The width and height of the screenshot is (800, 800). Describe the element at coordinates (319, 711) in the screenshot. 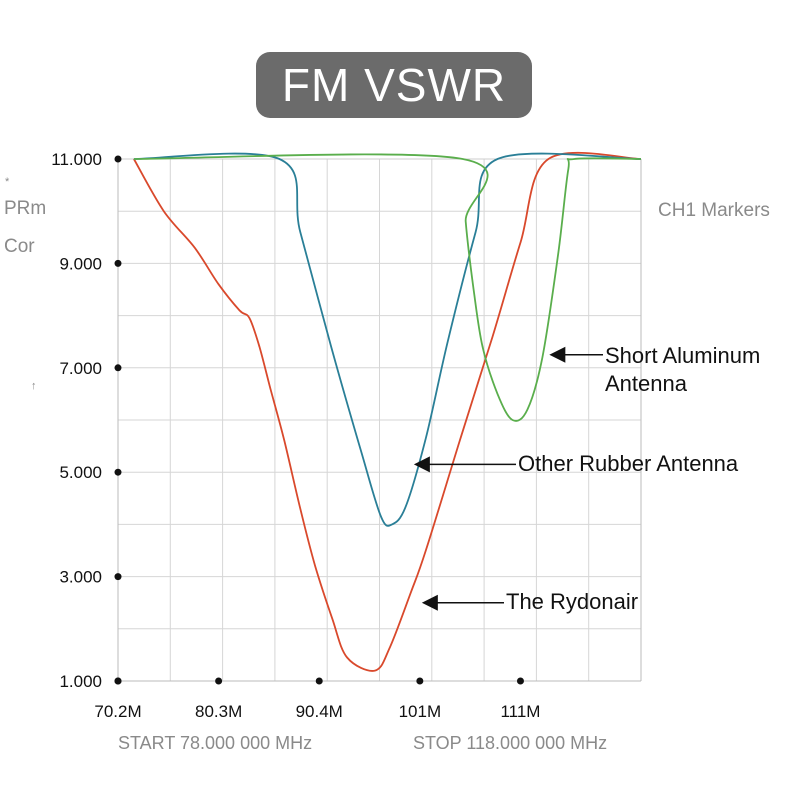

I see `x-tick-label: 90.4M` at that location.